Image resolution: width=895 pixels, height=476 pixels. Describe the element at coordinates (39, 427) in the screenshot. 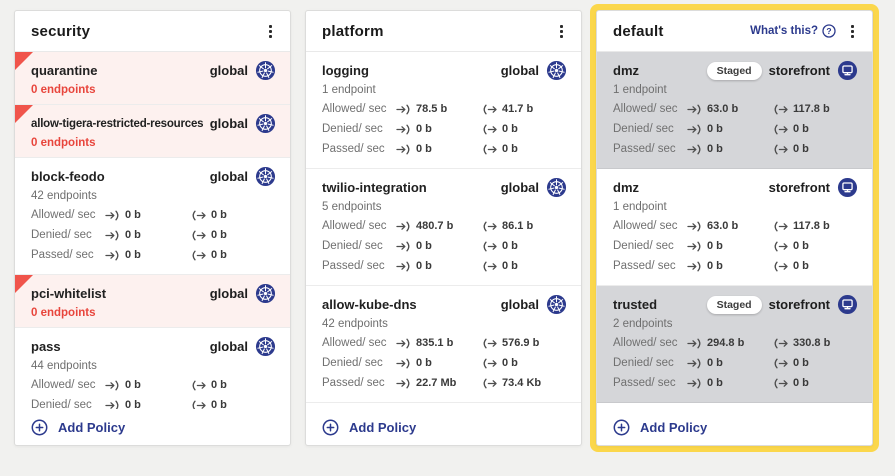

I see `plus-circle-icon` at that location.